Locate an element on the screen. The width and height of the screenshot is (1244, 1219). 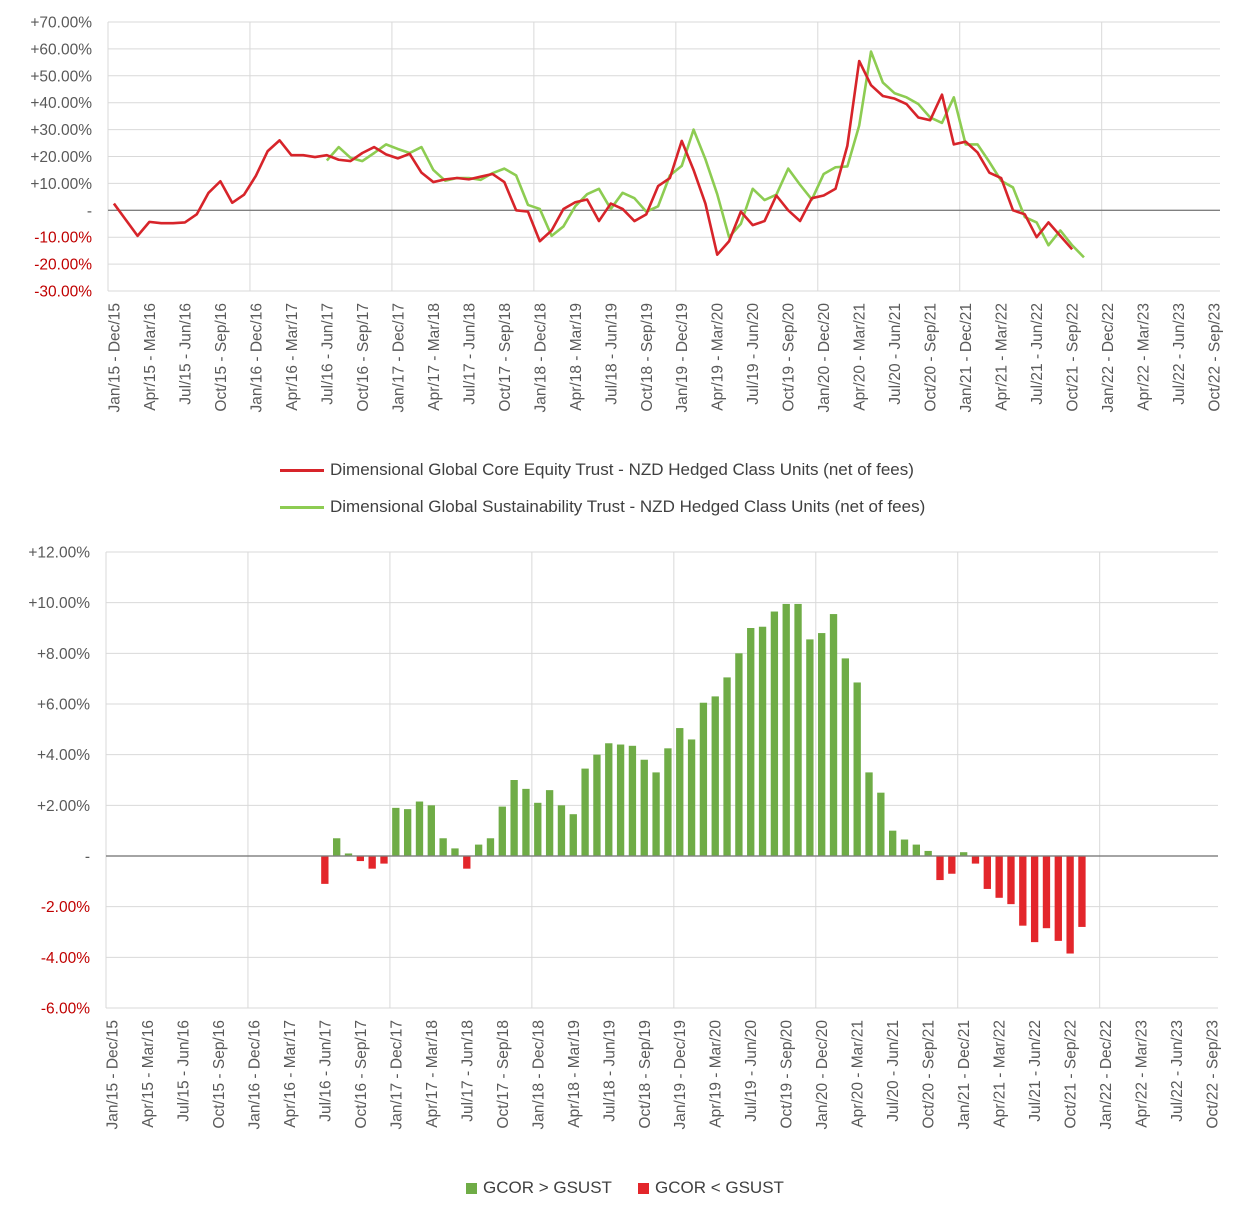
line-chart-x-tick-label: Oct/16 - Sep/17 is located at coordinates (363, 357).